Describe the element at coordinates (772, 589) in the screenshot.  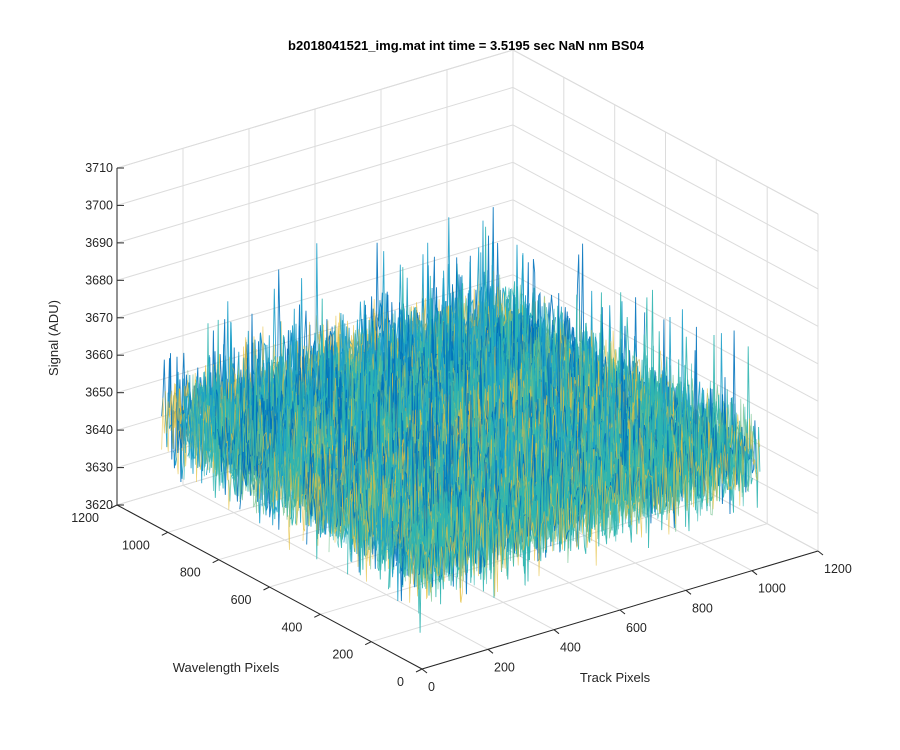
I see `x-tick-label: 1000` at that location.